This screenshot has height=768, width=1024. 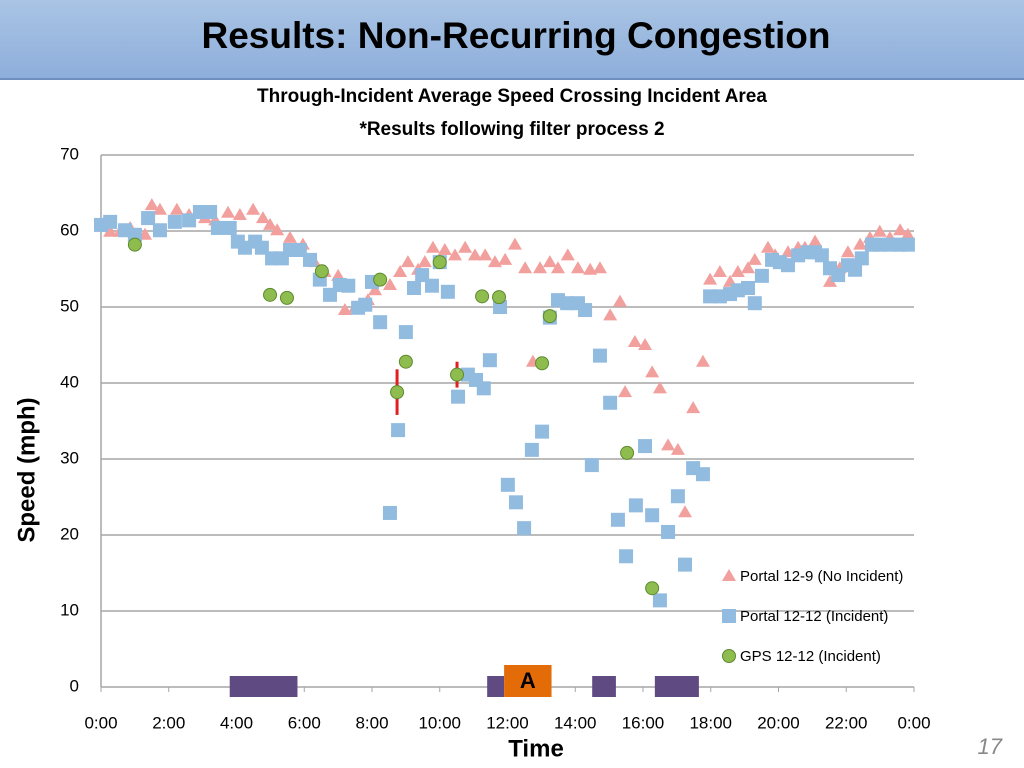 What do you see at coordinates (814, 616) in the screenshot?
I see `legend-label: Portal 12-12 (Incident)` at bounding box center [814, 616].